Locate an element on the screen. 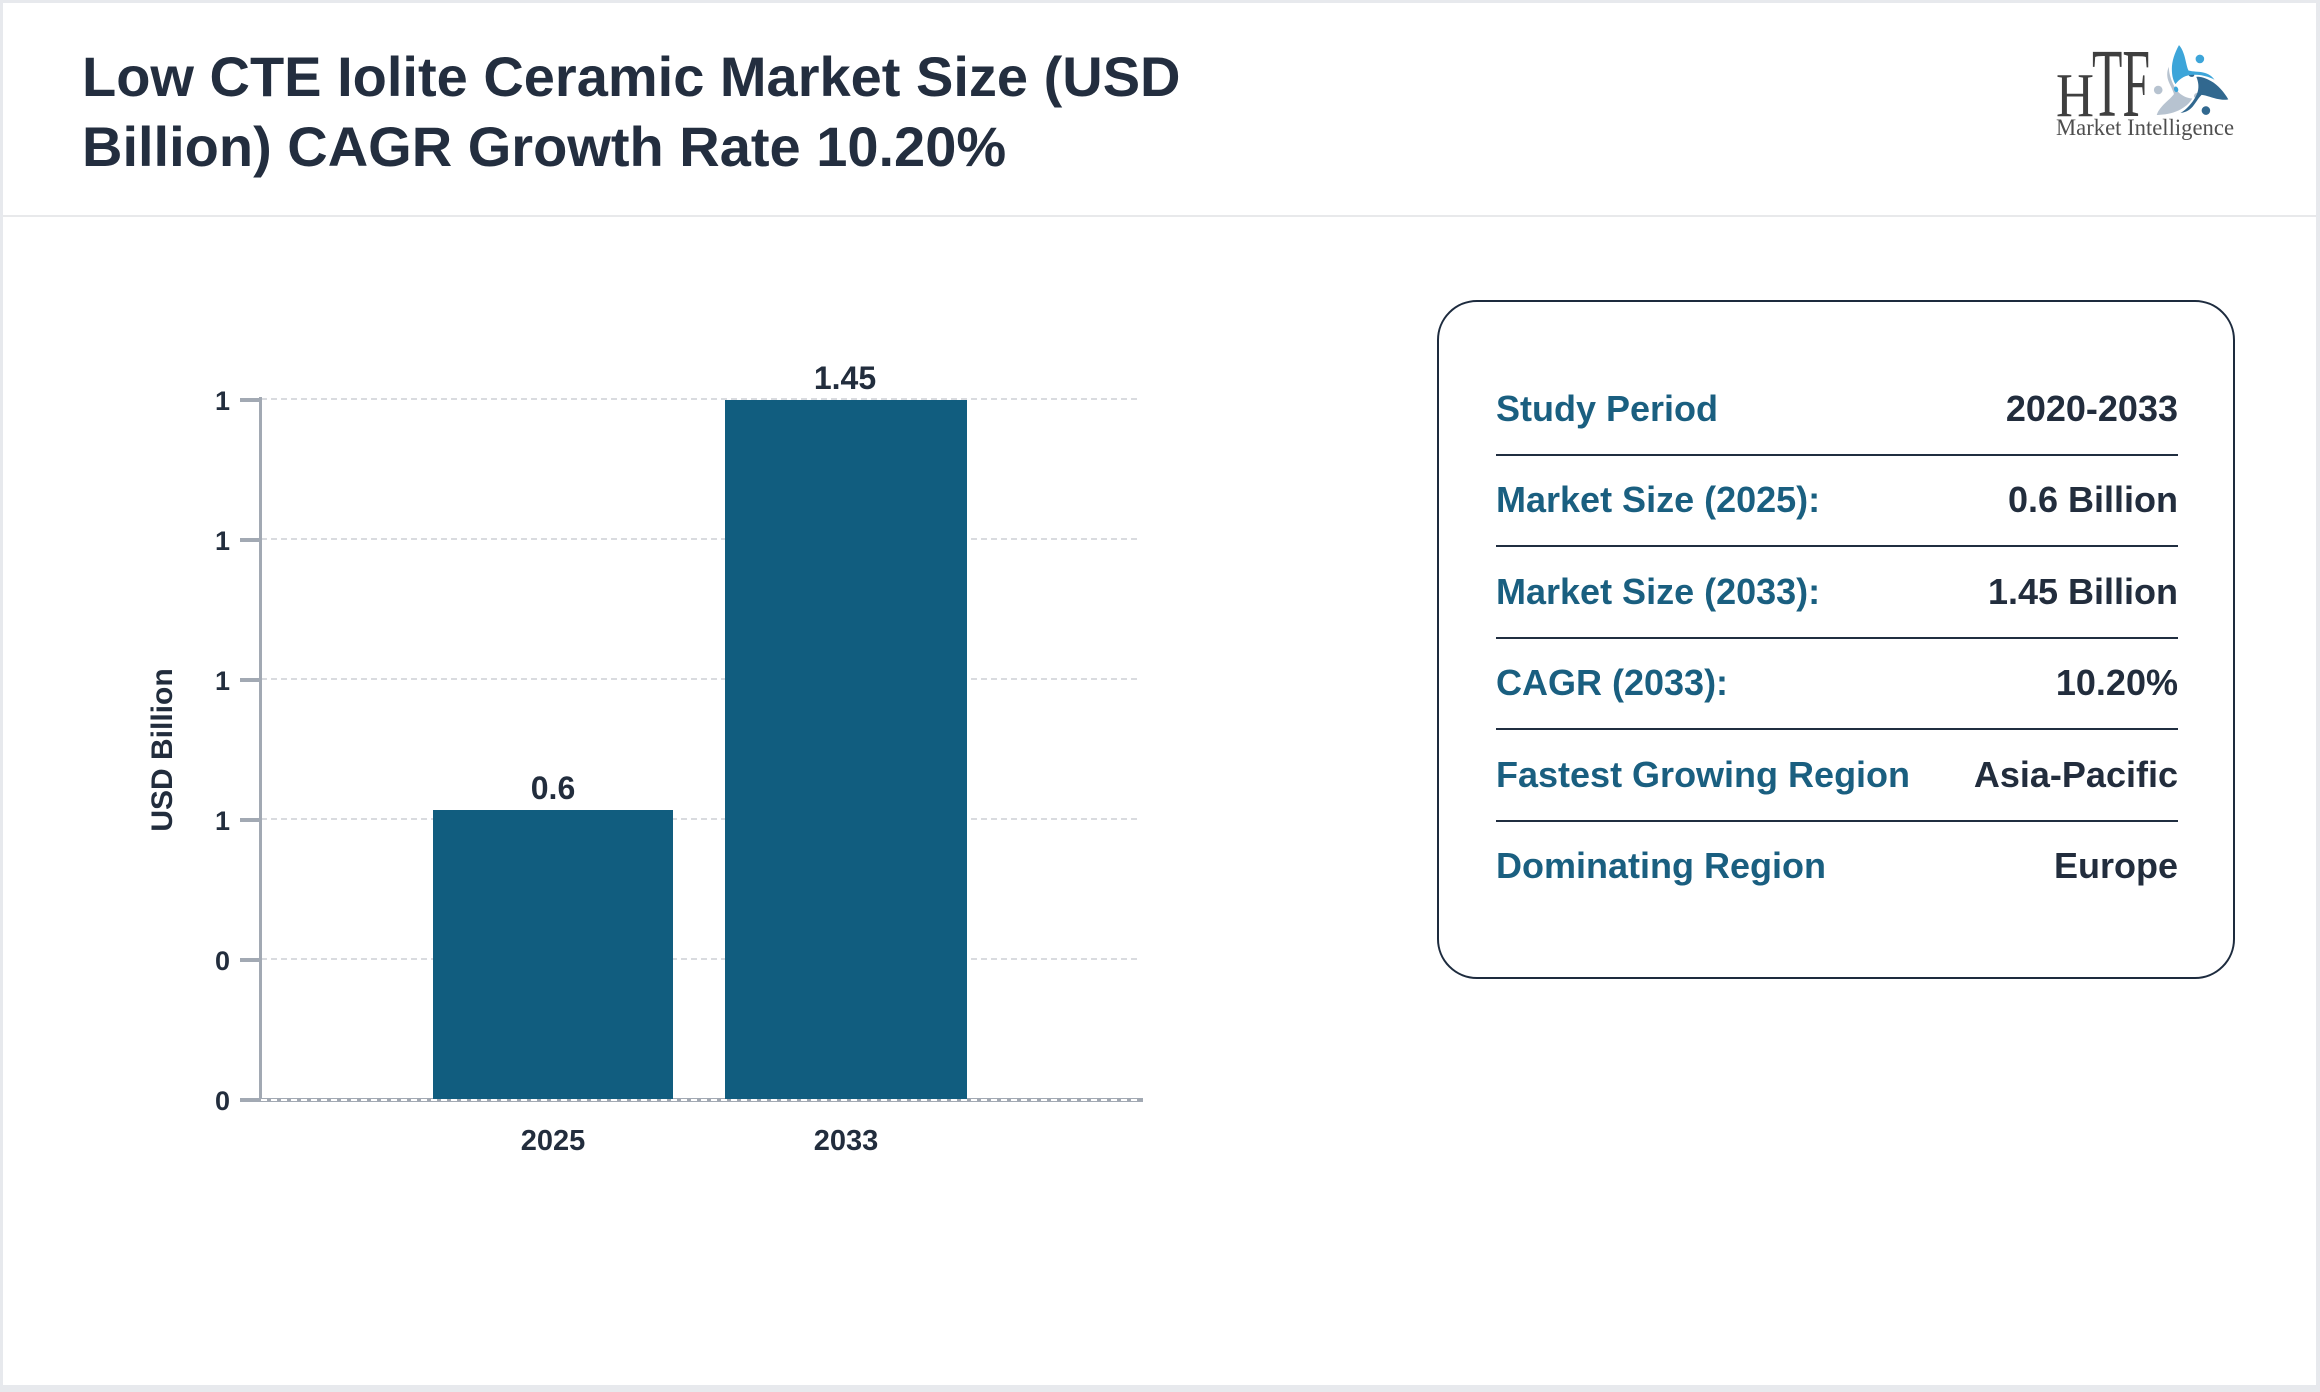 The width and height of the screenshot is (2320, 1392). svg-text: TF is located at coordinates (2121, 84).